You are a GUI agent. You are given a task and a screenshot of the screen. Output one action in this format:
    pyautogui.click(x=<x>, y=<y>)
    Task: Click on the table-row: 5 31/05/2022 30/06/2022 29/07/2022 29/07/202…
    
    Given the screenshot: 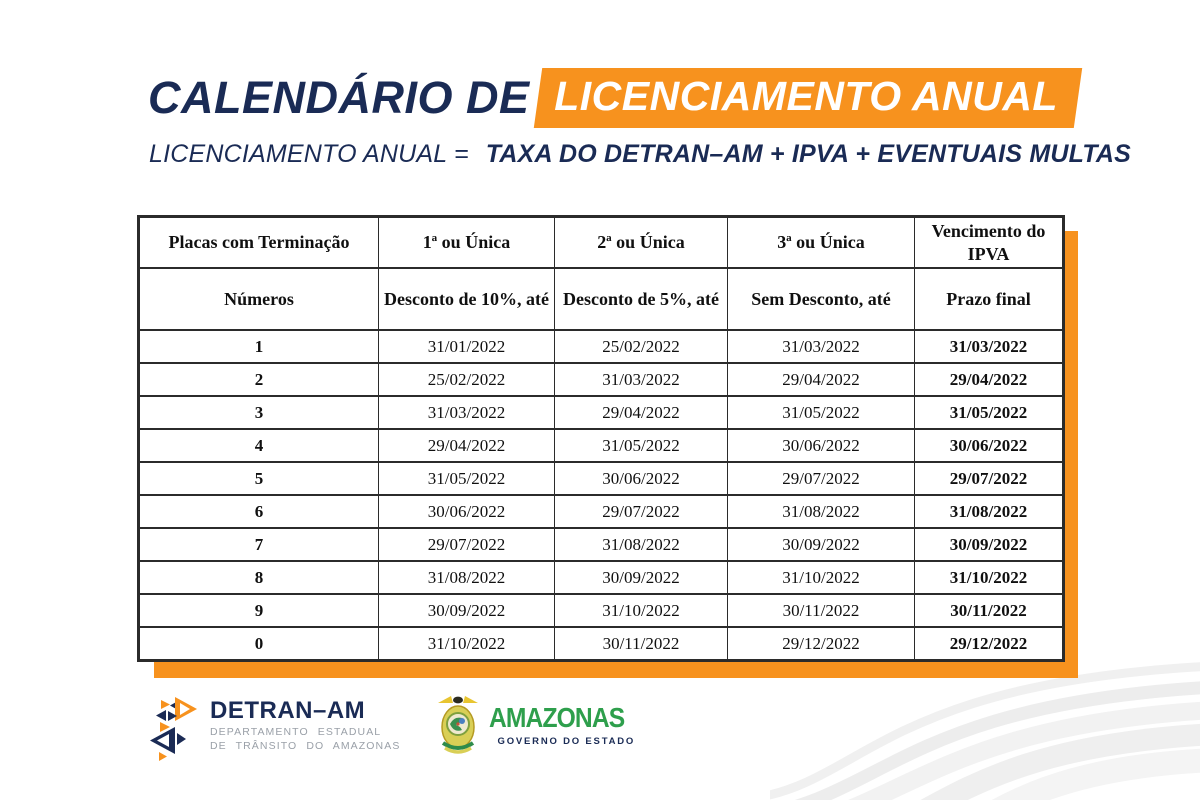 What is the action you would take?
    pyautogui.click(x=601, y=478)
    